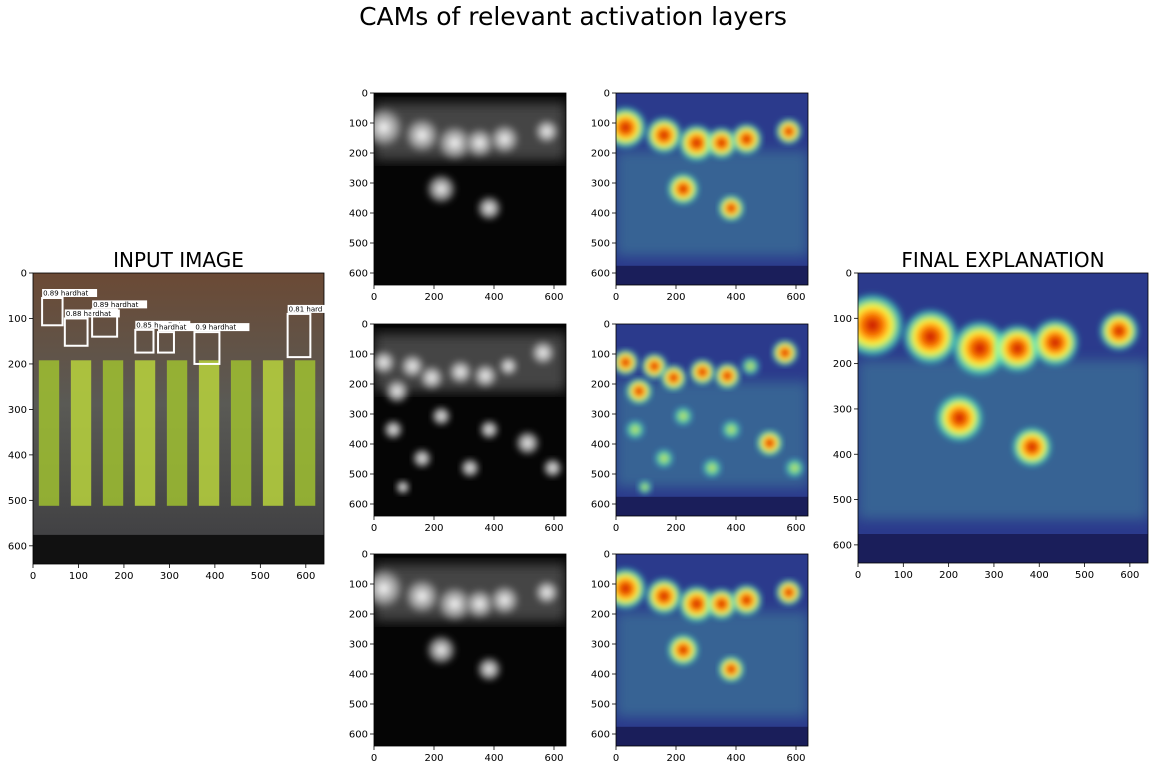  I want to click on x-tick-label: 500, so click(260, 576).